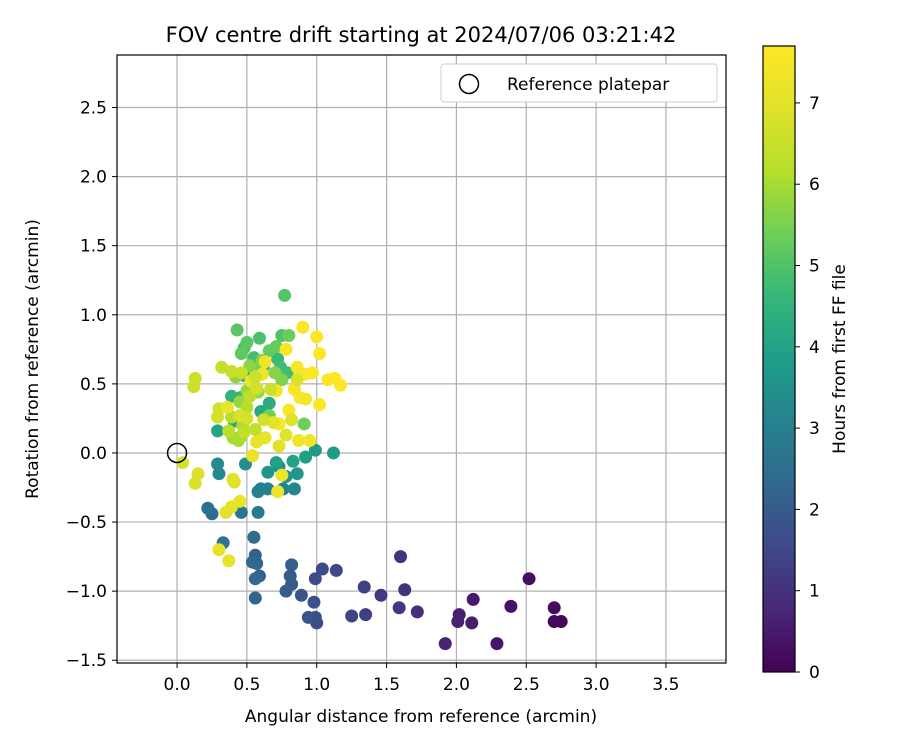 Image resolution: width=900 pixels, height=750 pixels. I want to click on y-tick-label: 0.5, so click(93, 385).